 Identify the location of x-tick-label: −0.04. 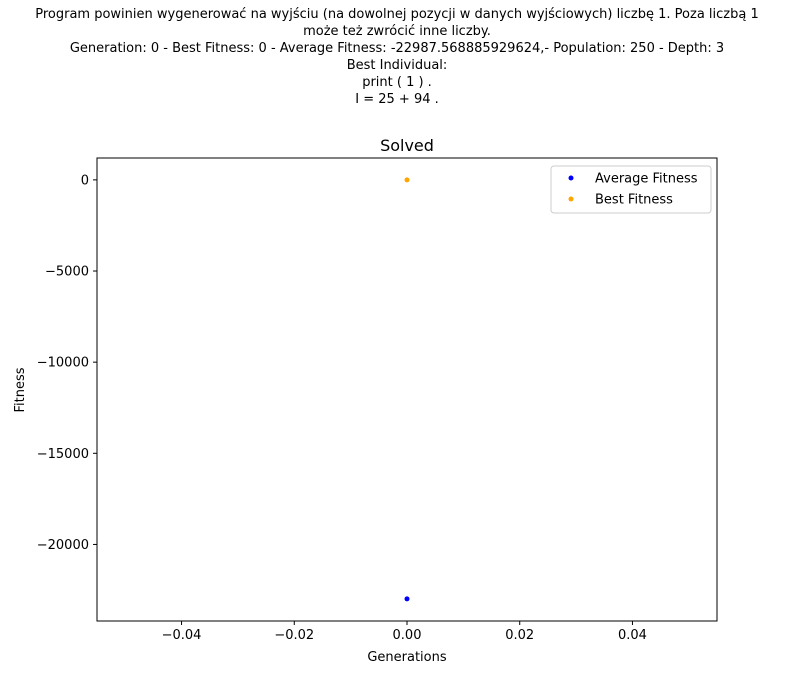
(182, 635).